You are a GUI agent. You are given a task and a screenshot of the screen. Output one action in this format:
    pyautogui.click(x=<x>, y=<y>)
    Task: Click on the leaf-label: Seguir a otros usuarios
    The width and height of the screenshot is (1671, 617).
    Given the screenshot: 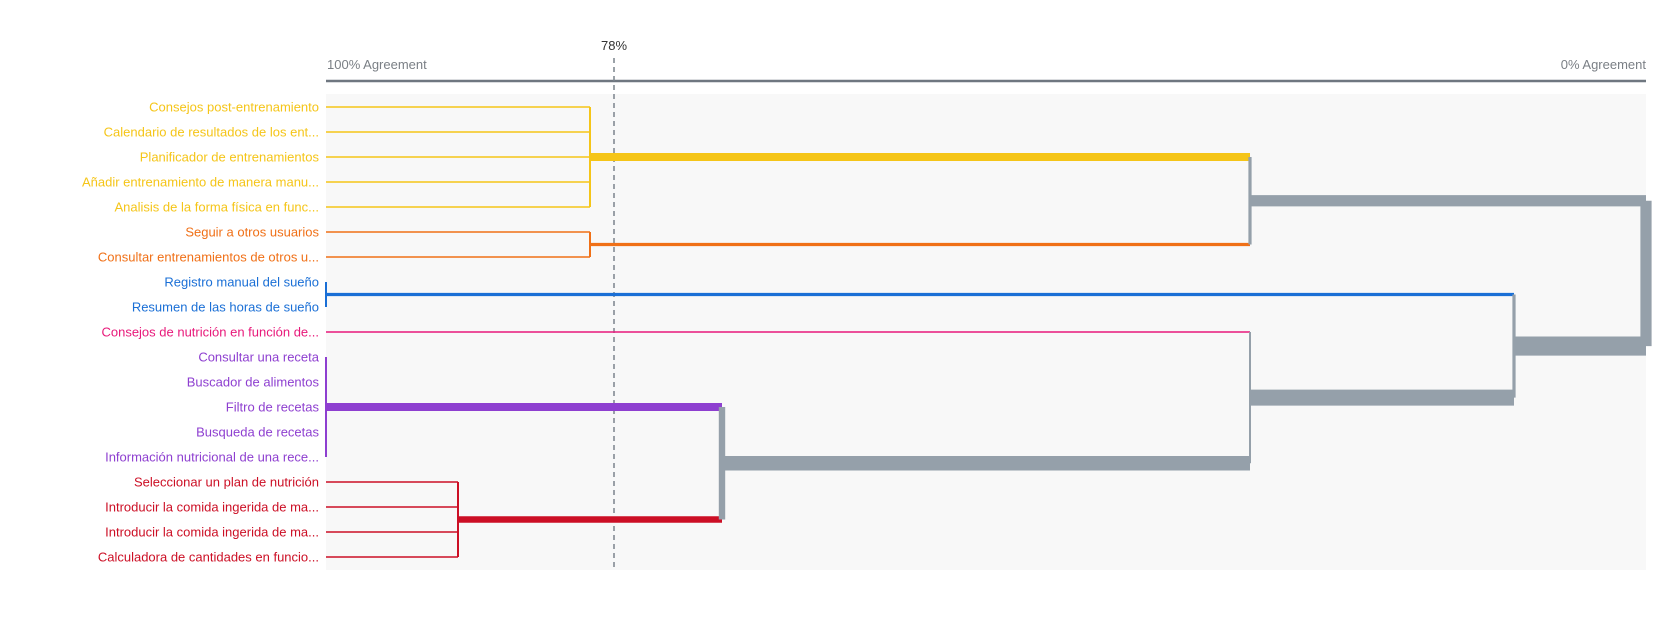 What is the action you would take?
    pyautogui.click(x=252, y=232)
    